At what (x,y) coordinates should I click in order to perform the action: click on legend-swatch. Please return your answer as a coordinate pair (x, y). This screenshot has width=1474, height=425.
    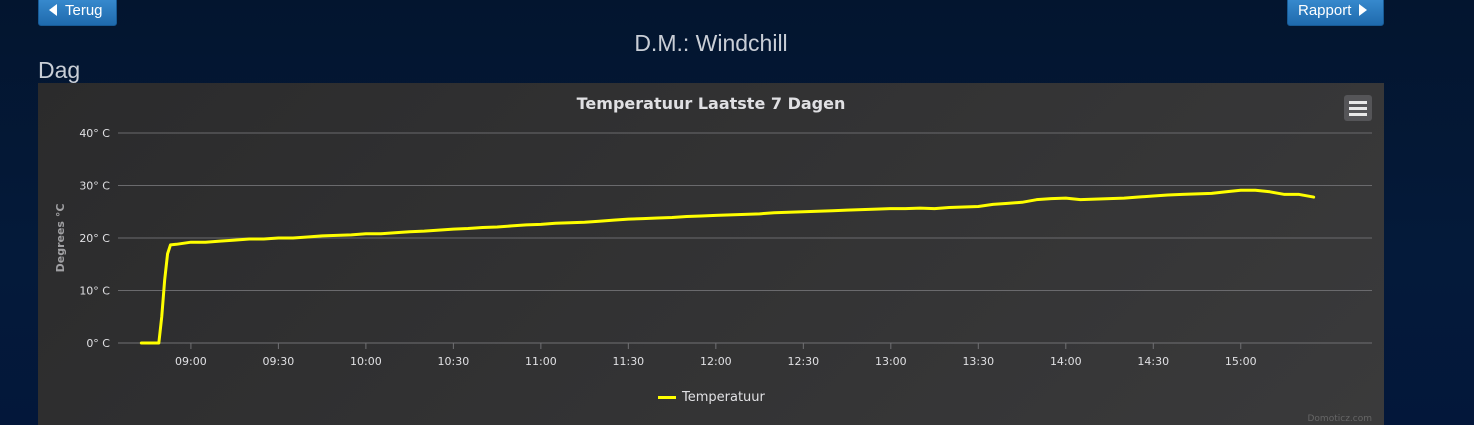
    Looking at the image, I should click on (667, 397).